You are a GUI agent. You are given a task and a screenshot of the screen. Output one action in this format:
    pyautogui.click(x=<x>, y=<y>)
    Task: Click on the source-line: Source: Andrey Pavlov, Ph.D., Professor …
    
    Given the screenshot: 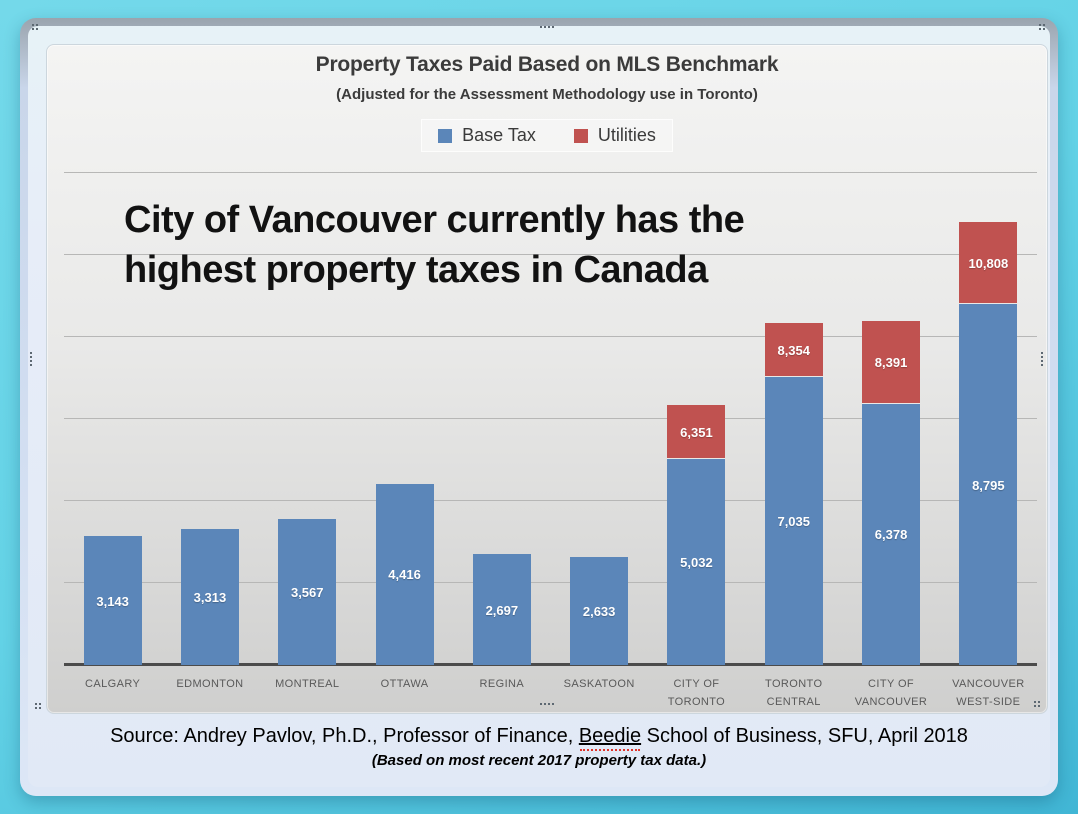 What is the action you would take?
    pyautogui.click(x=539, y=737)
    